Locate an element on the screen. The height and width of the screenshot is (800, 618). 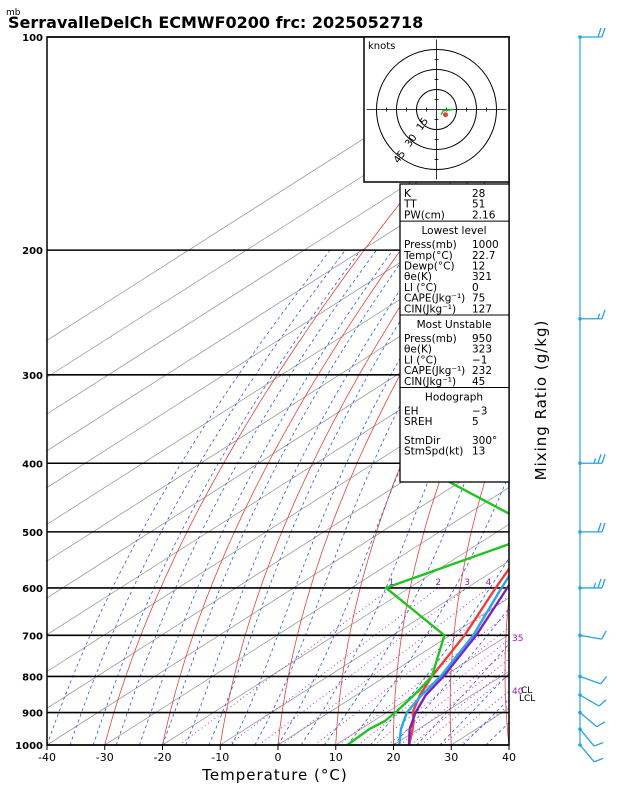
pressure-tick-label: 300 is located at coordinates (32, 376).